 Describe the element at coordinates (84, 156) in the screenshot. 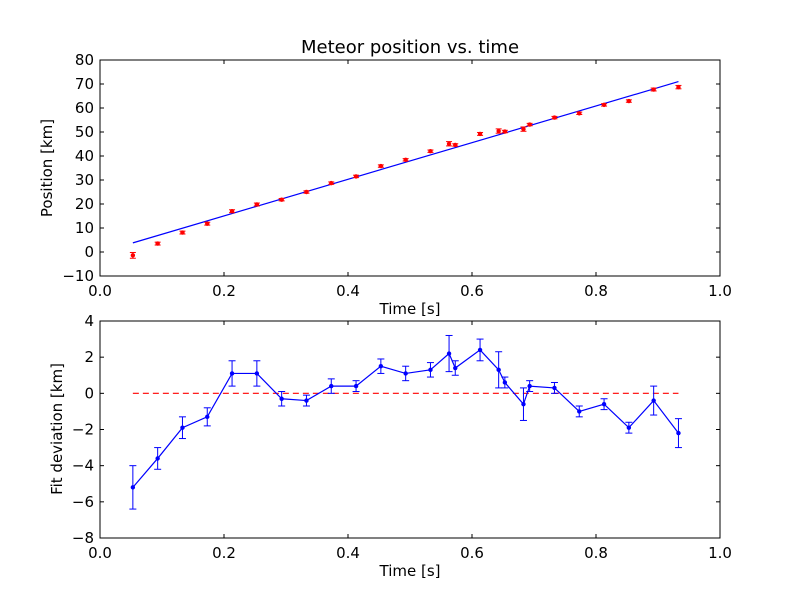

I see `y-tick-label: 40` at that location.